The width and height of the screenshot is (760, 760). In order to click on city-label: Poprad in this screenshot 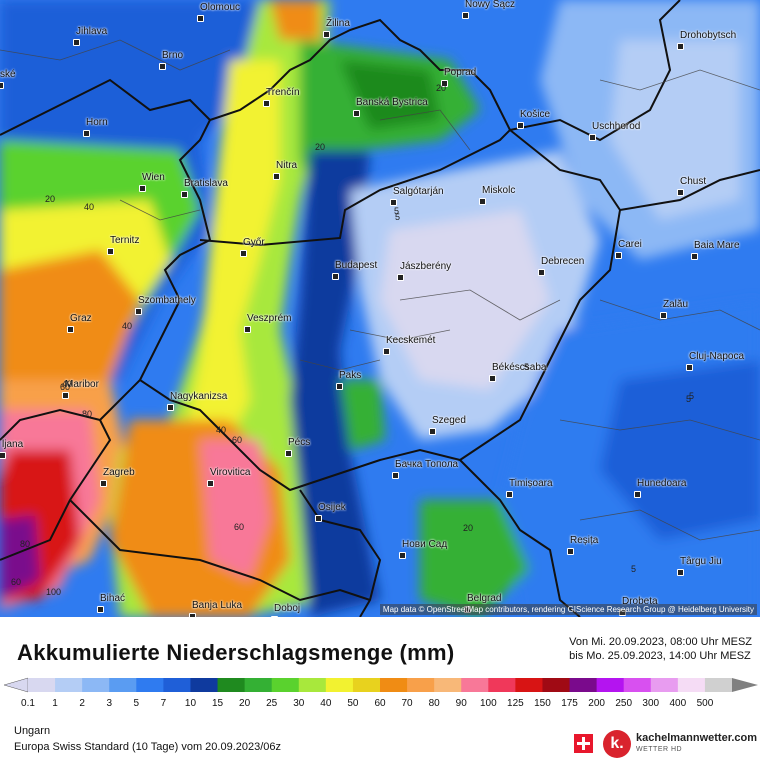, I will do `click(458, 77)`.